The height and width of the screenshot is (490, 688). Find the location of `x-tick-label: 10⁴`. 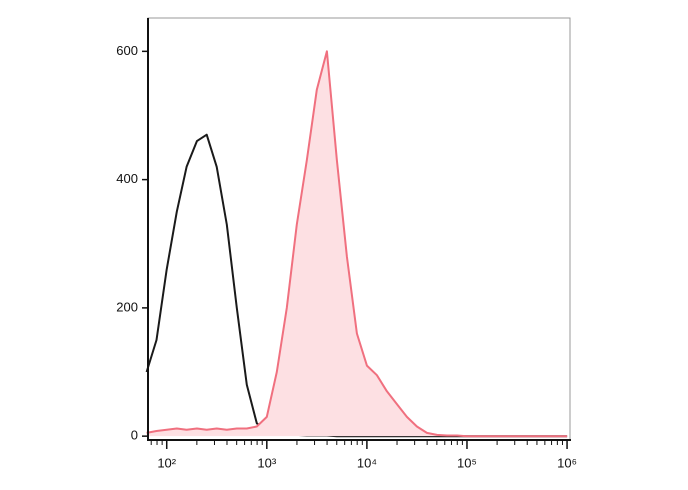

x-tick-label: 10⁴ is located at coordinates (367, 462).